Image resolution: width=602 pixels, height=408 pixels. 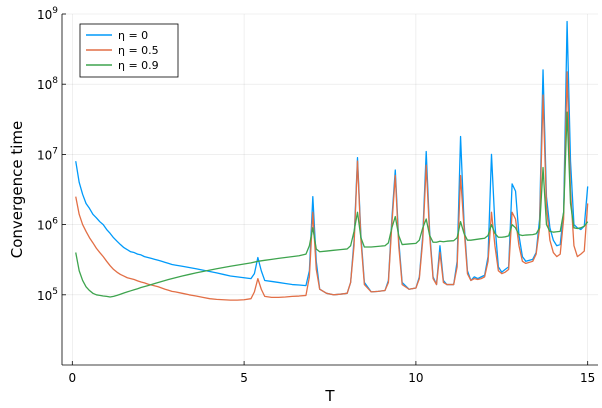 I want to click on legend-label-0: η = 0, so click(x=133, y=35).